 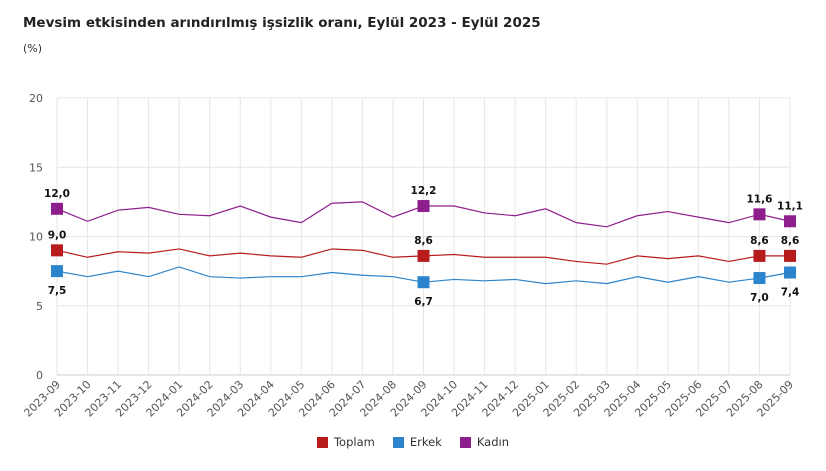 What do you see at coordinates (39, 375) in the screenshot?
I see `y-tick-label: 0` at bounding box center [39, 375].